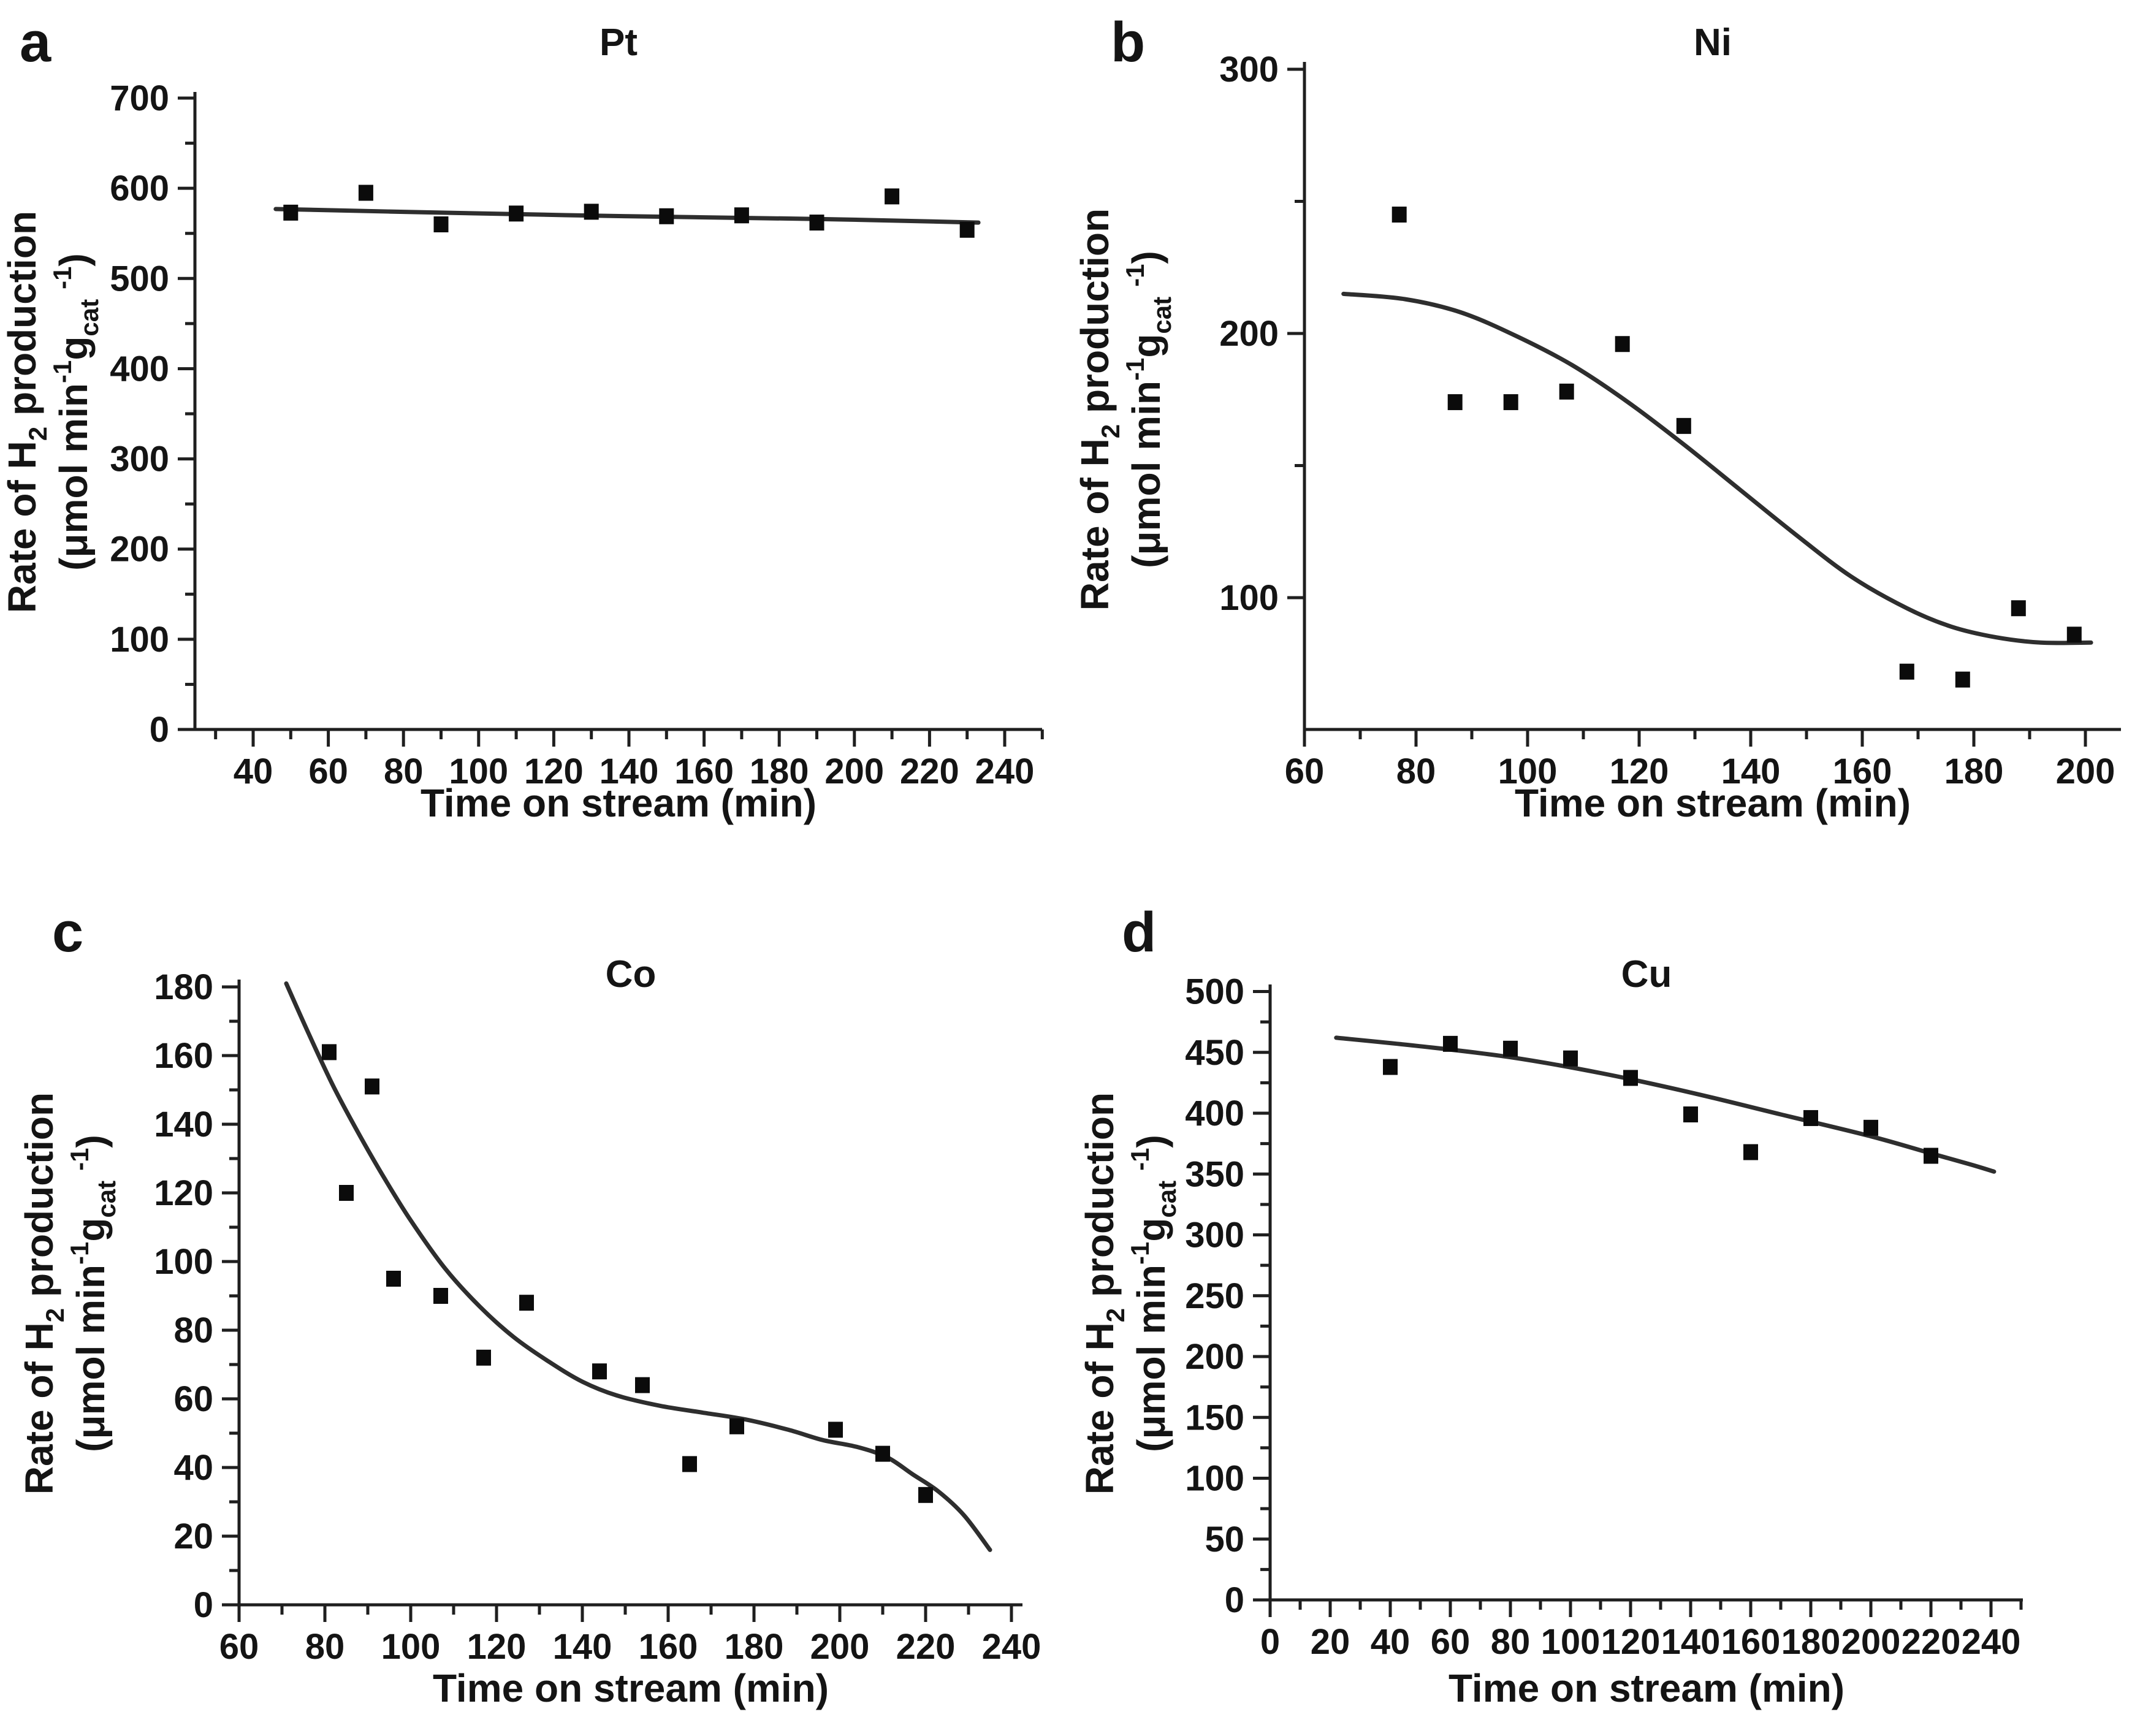 This screenshot has height=1736, width=2151. I want to click on y-tick-label: 600, so click(139, 188).